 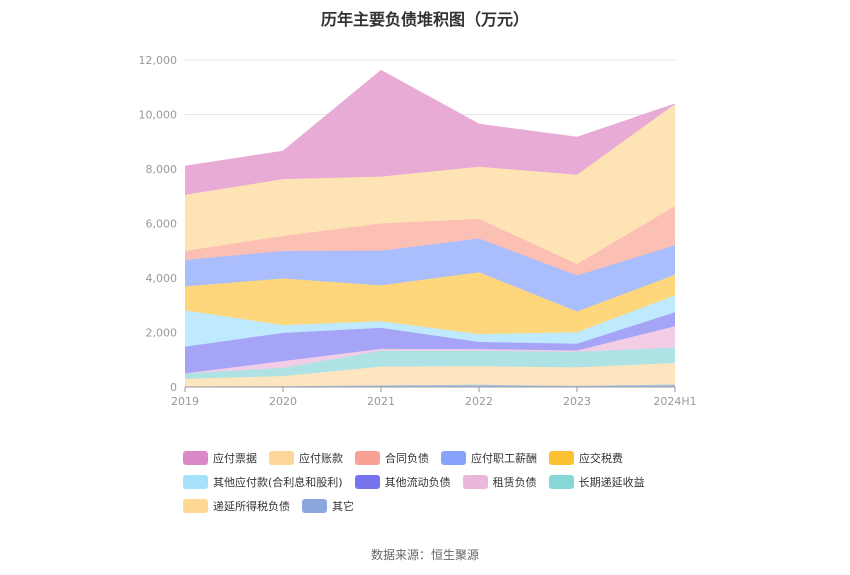 I want to click on x-tick-label: 2020, so click(x=283, y=401).